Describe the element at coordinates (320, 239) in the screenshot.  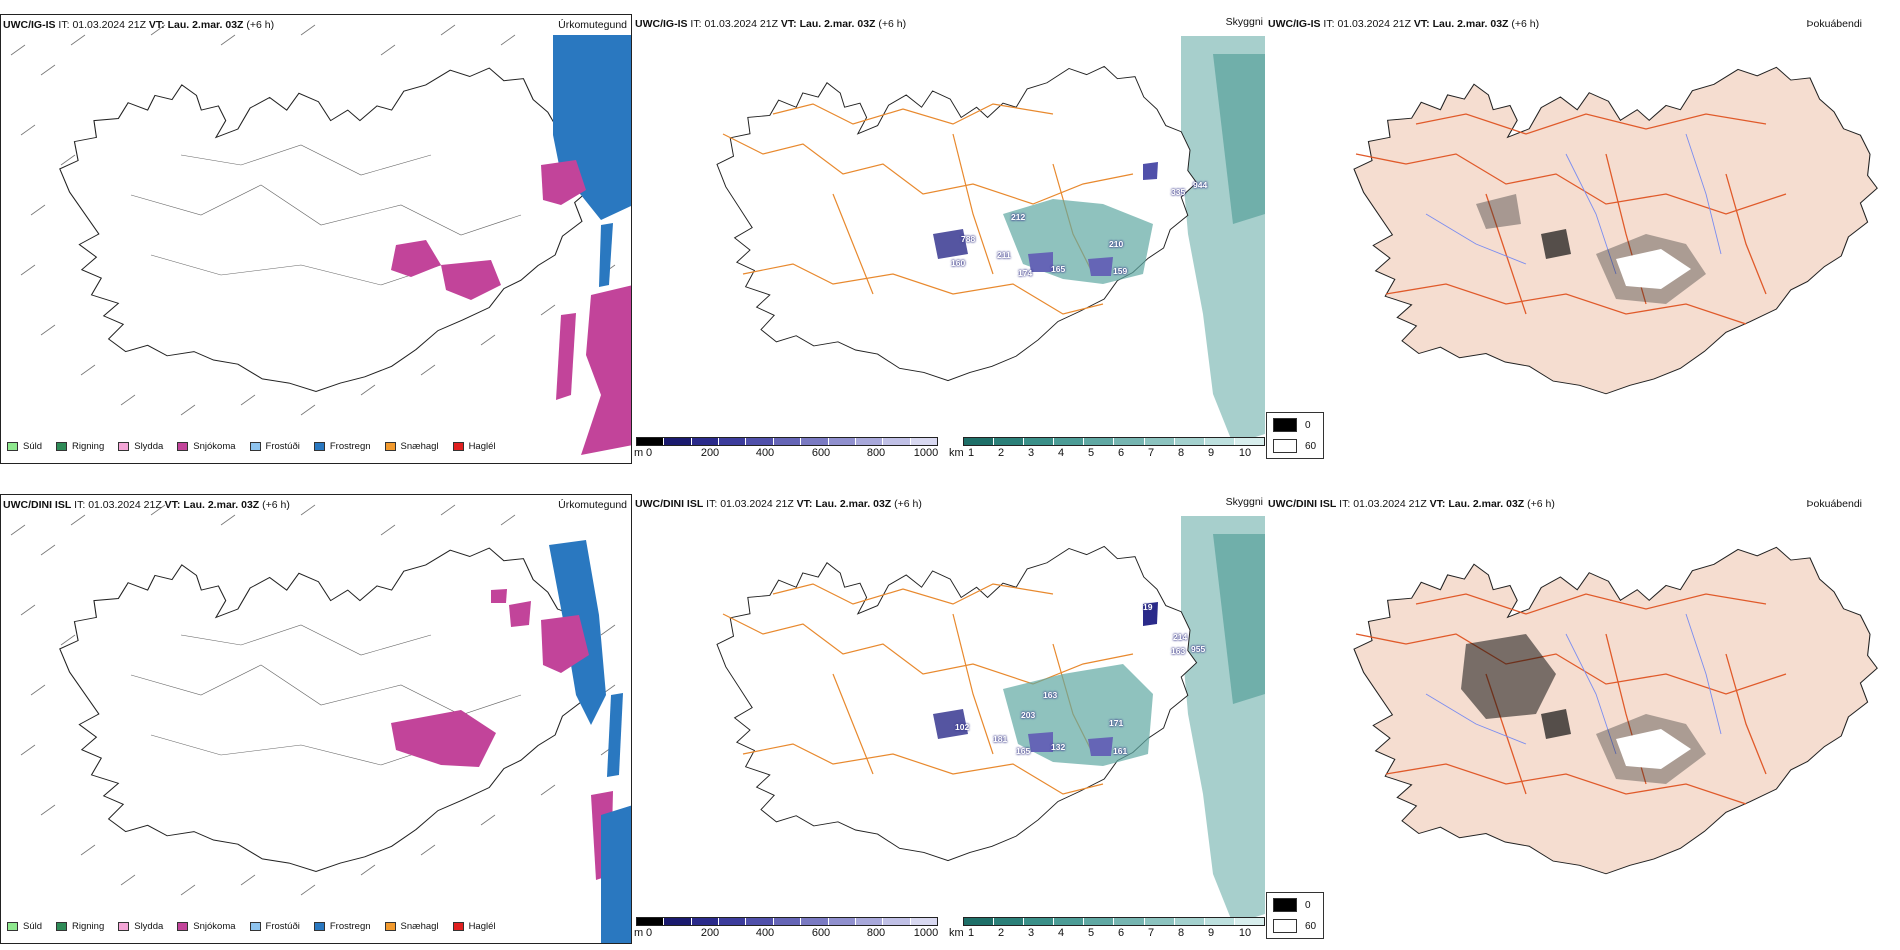
I see `precip-type-map` at that location.